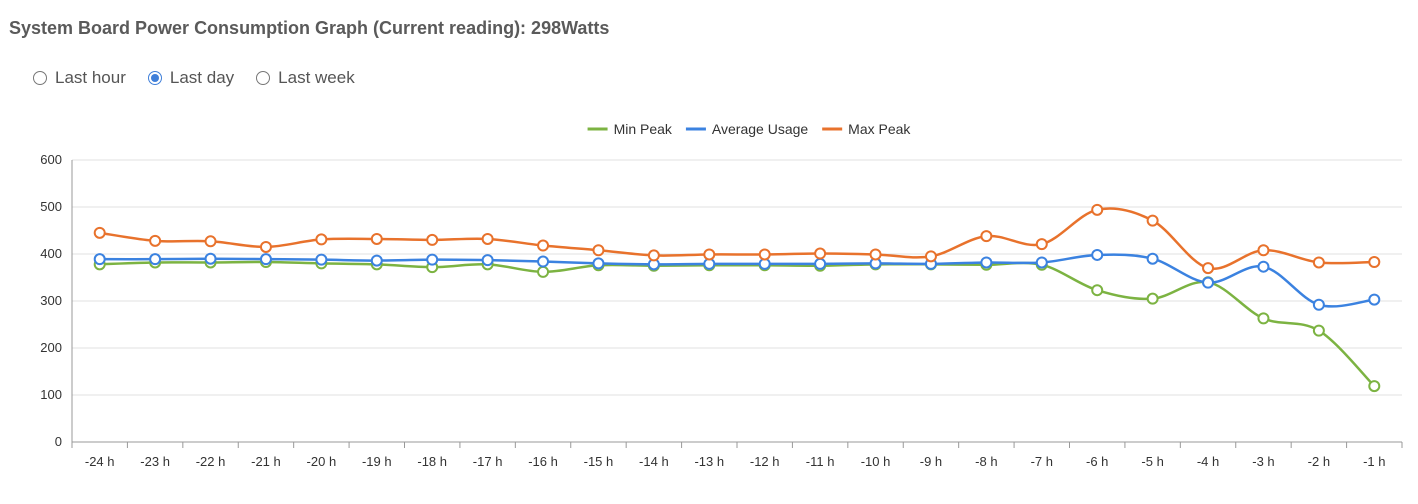 This screenshot has width=1418, height=504. I want to click on x-tick-label: -10 h, so click(876, 461).